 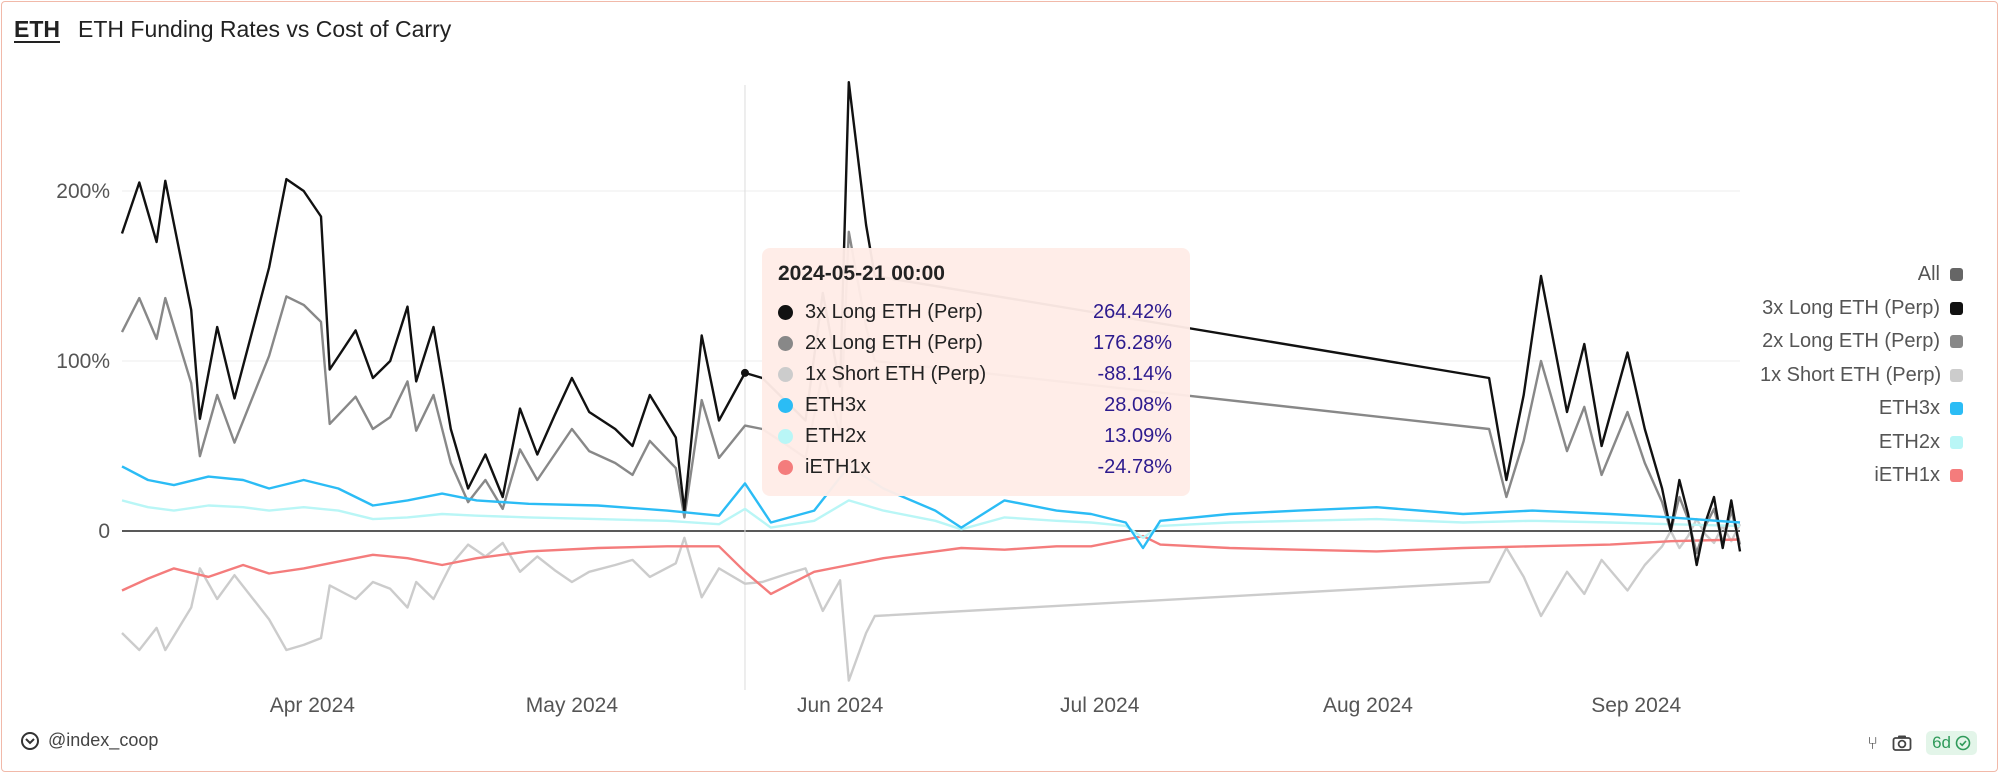 What do you see at coordinates (1951, 743) in the screenshot?
I see `refresh-status-badge: 6d` at bounding box center [1951, 743].